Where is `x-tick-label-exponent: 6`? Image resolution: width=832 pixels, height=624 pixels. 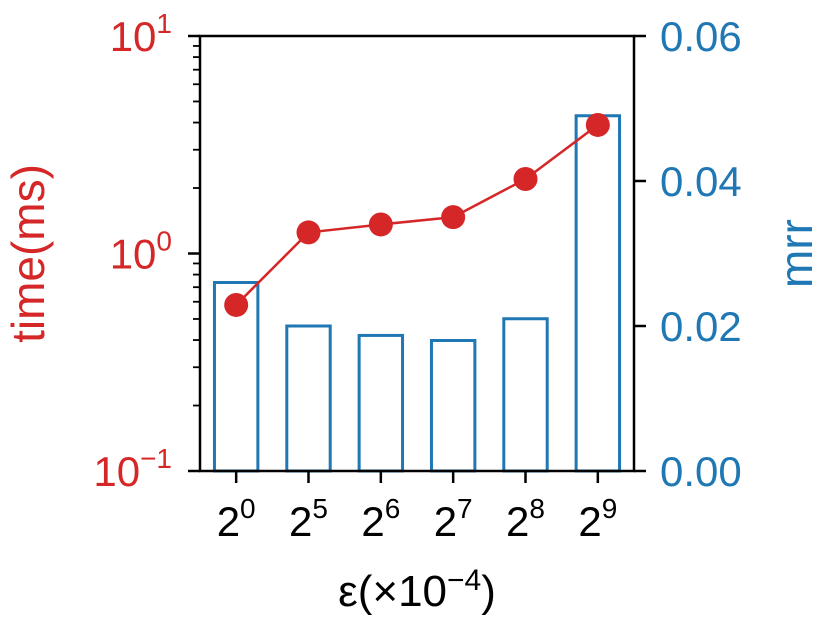 x-tick-label-exponent: 6 is located at coordinates (393, 508).